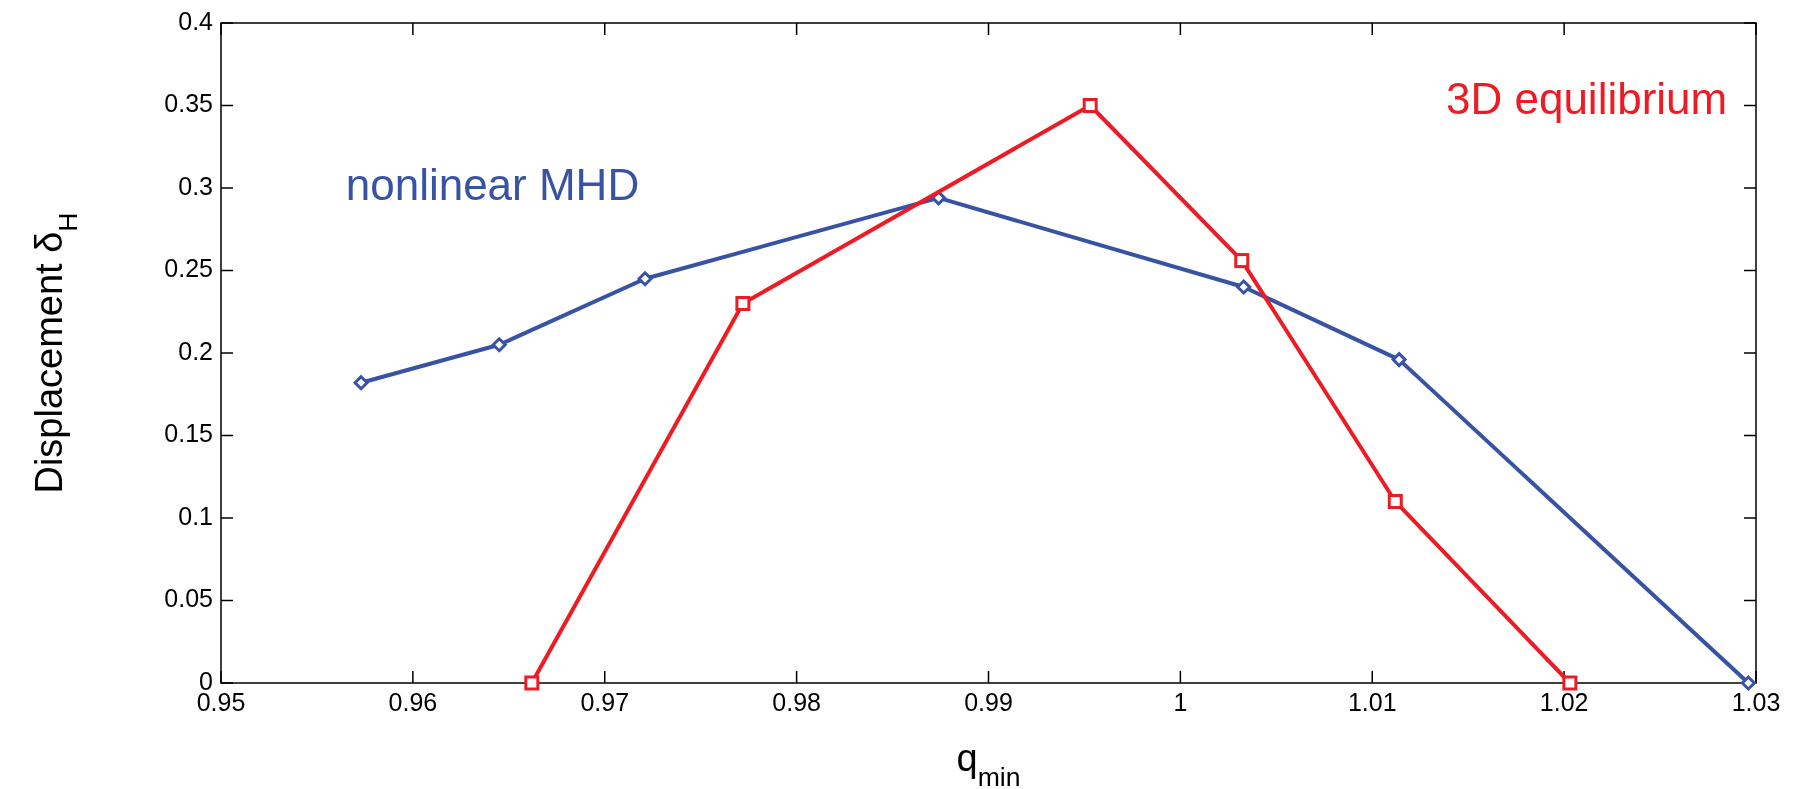  What do you see at coordinates (1756, 702) in the screenshot?
I see `x-tick-label: 1.03` at bounding box center [1756, 702].